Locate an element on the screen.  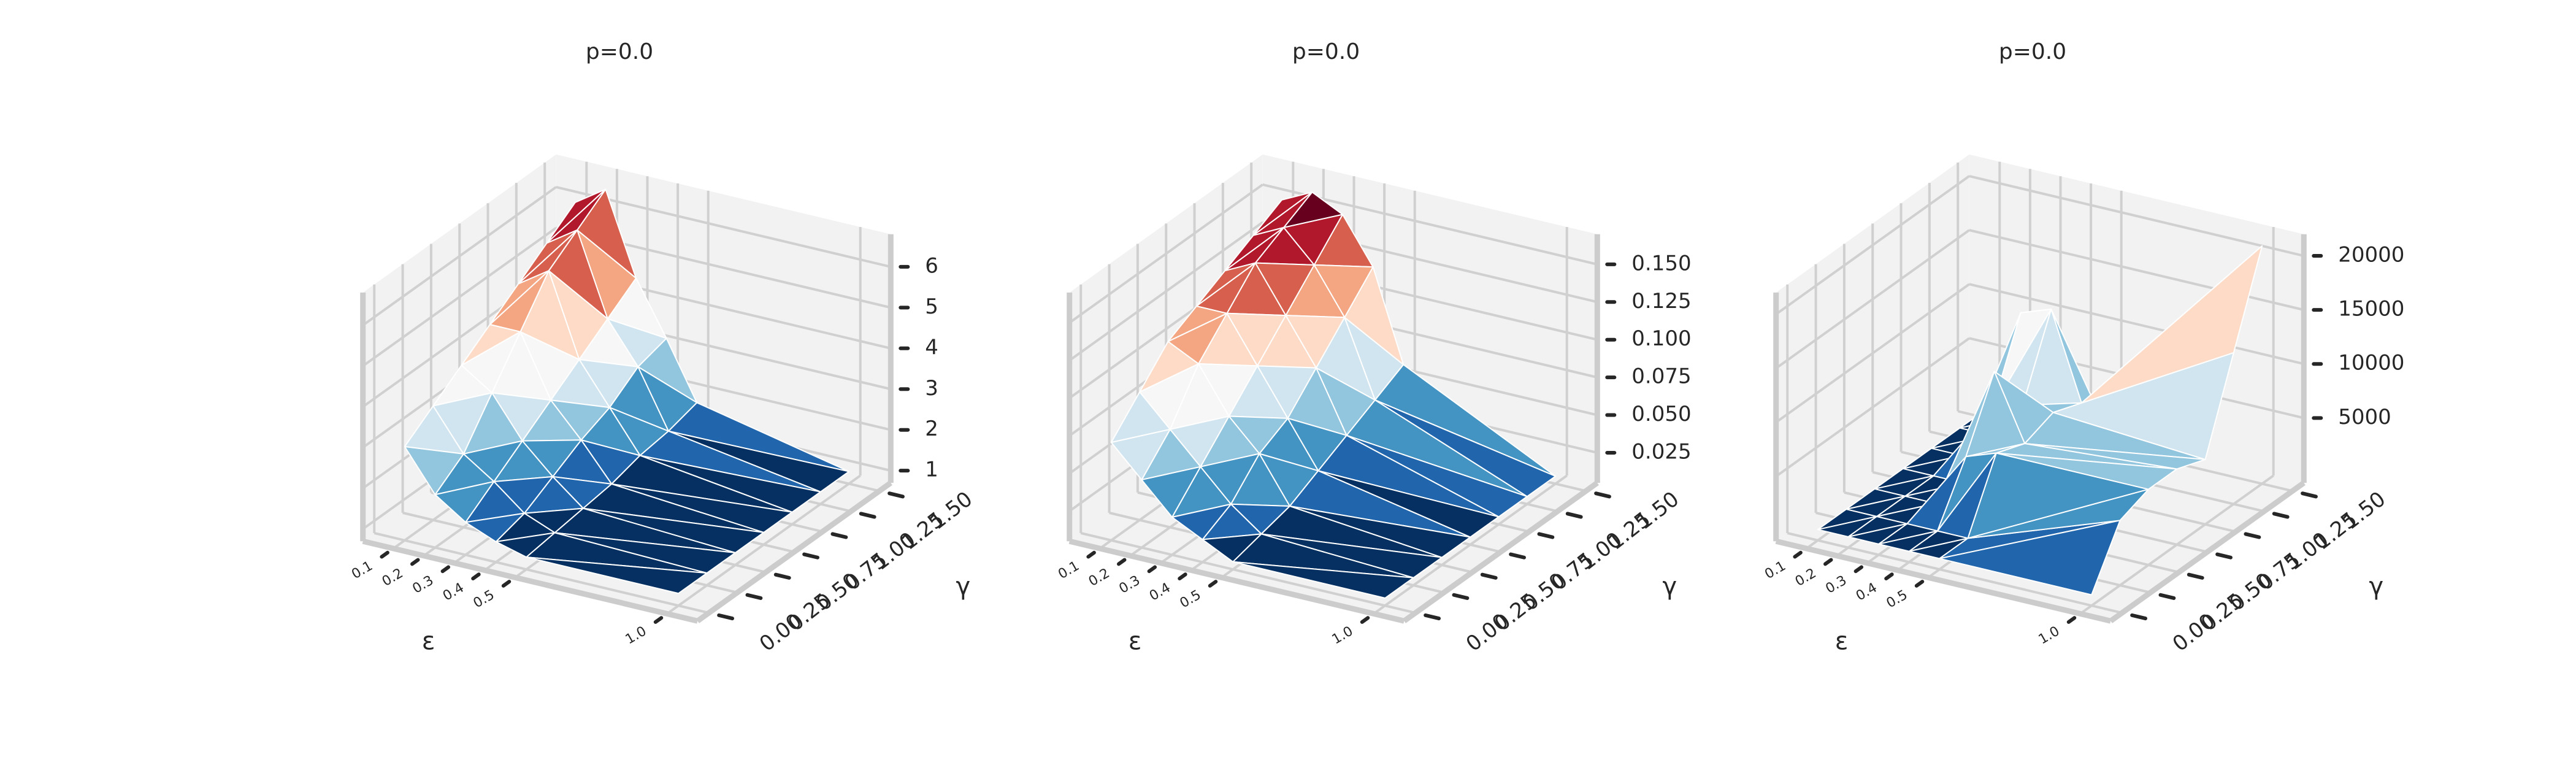
z-tick-label: 0.100 is located at coordinates (1661, 339).